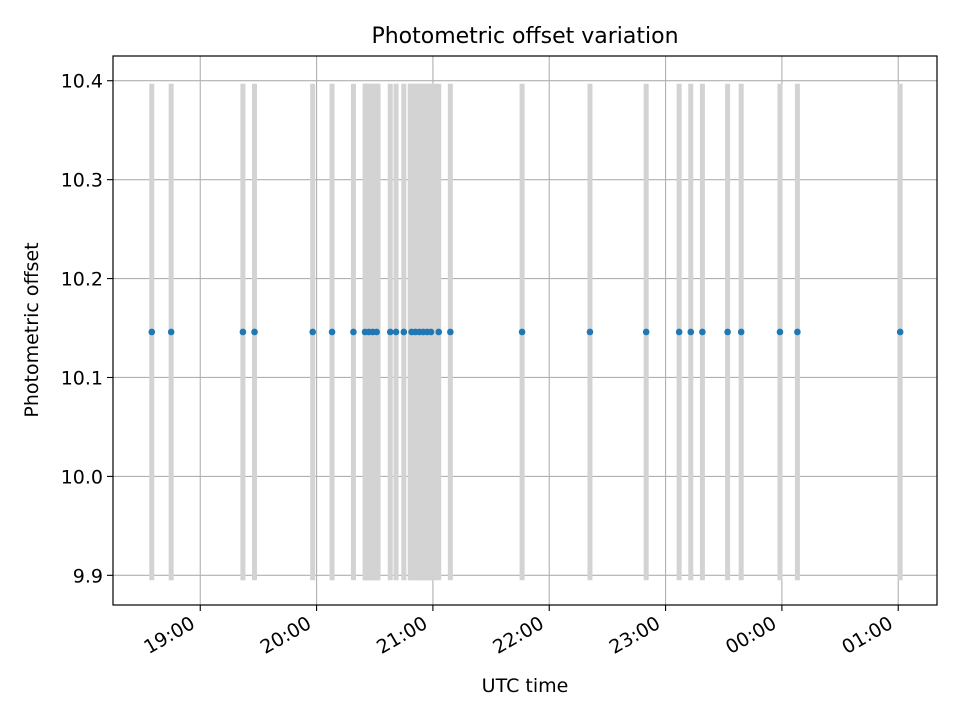 The image size is (960, 720). Describe the element at coordinates (32, 329) in the screenshot. I see `y-axis-label: Photometric offset` at that location.